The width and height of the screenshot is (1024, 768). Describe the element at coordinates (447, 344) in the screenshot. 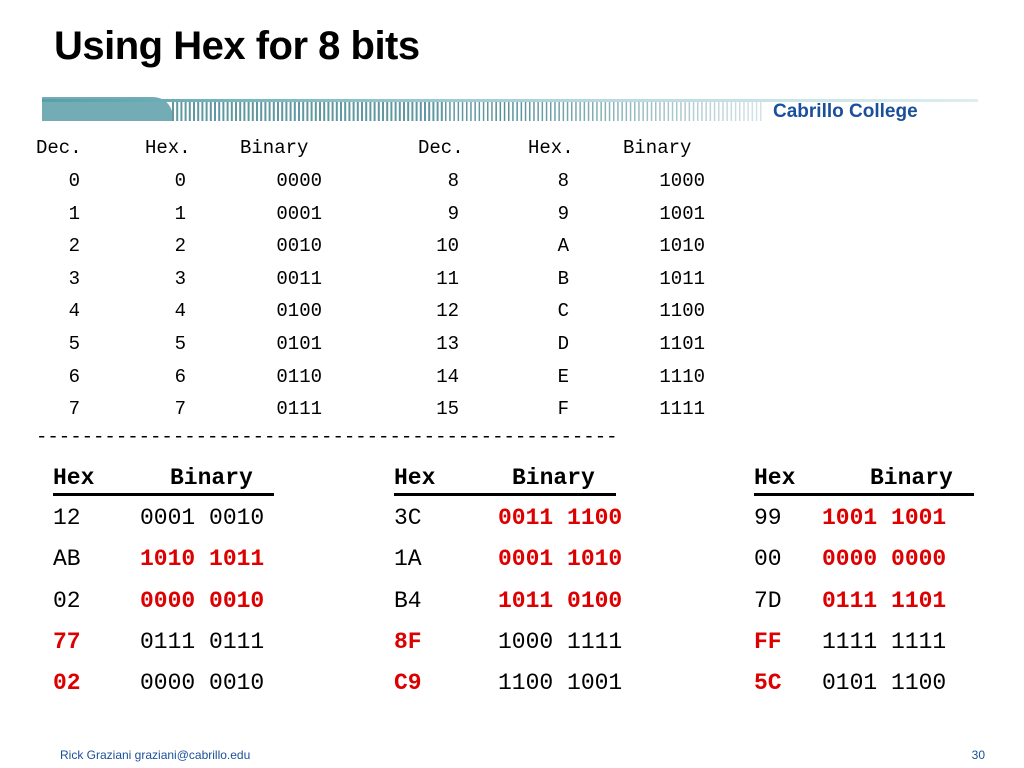

I see `table-cell: 13` at that location.